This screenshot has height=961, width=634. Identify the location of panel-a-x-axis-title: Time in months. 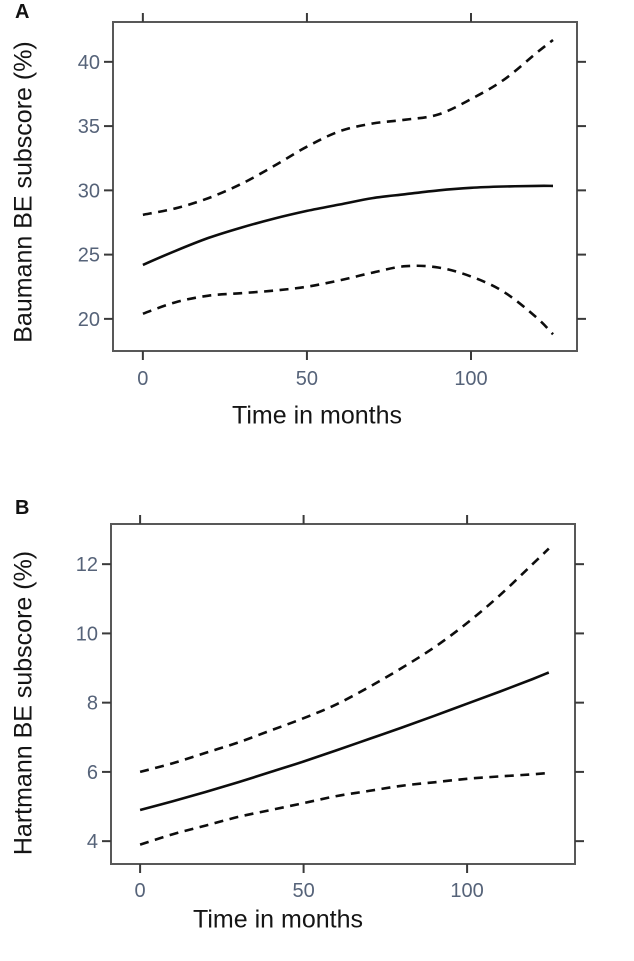
(317, 415).